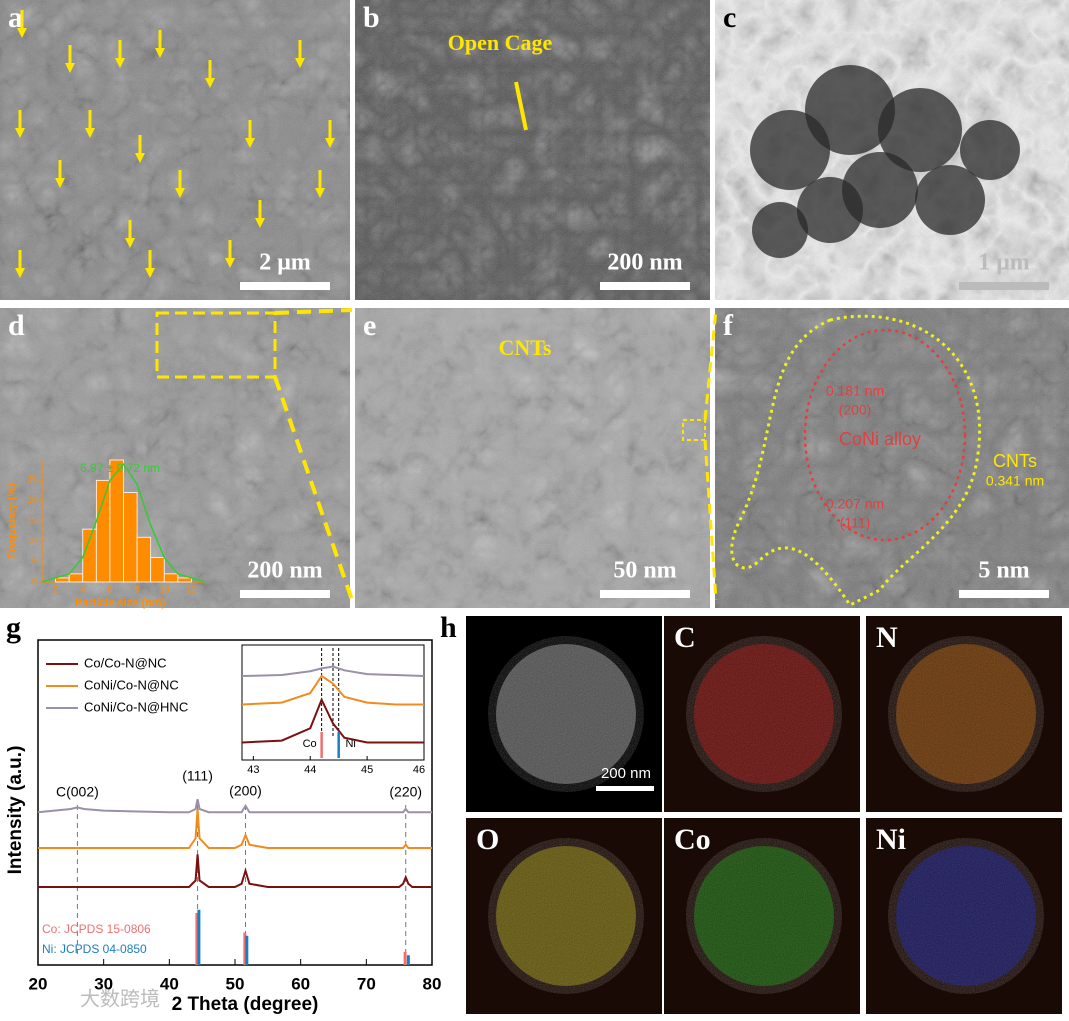 The height and width of the screenshot is (1021, 1069). Describe the element at coordinates (310, 770) in the screenshot. I see `x-tick-label: 44` at that location.